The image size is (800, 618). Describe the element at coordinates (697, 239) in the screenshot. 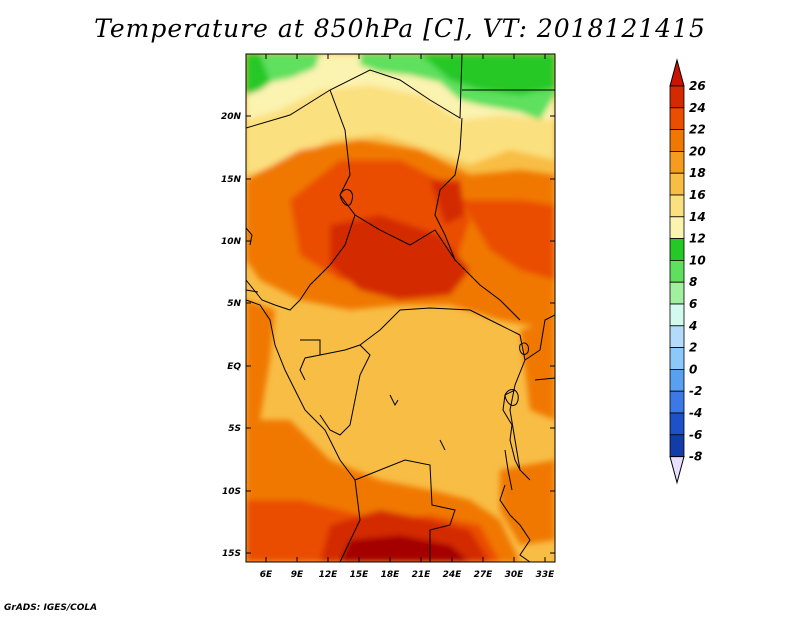

I see `colorbar-label: 12` at that location.